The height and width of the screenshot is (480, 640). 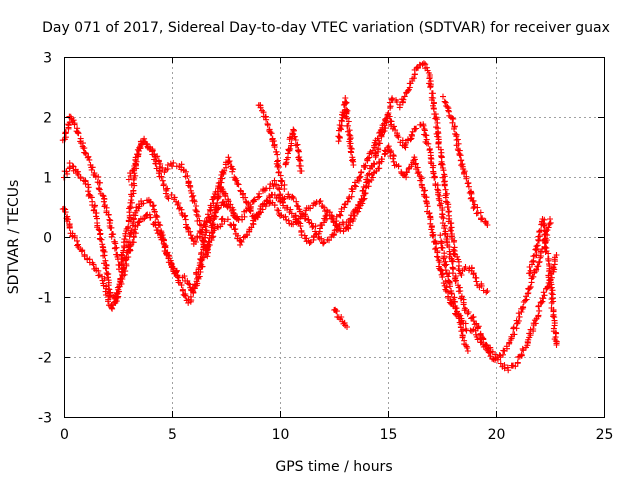 I want to click on series-track-k, so click(x=543, y=282).